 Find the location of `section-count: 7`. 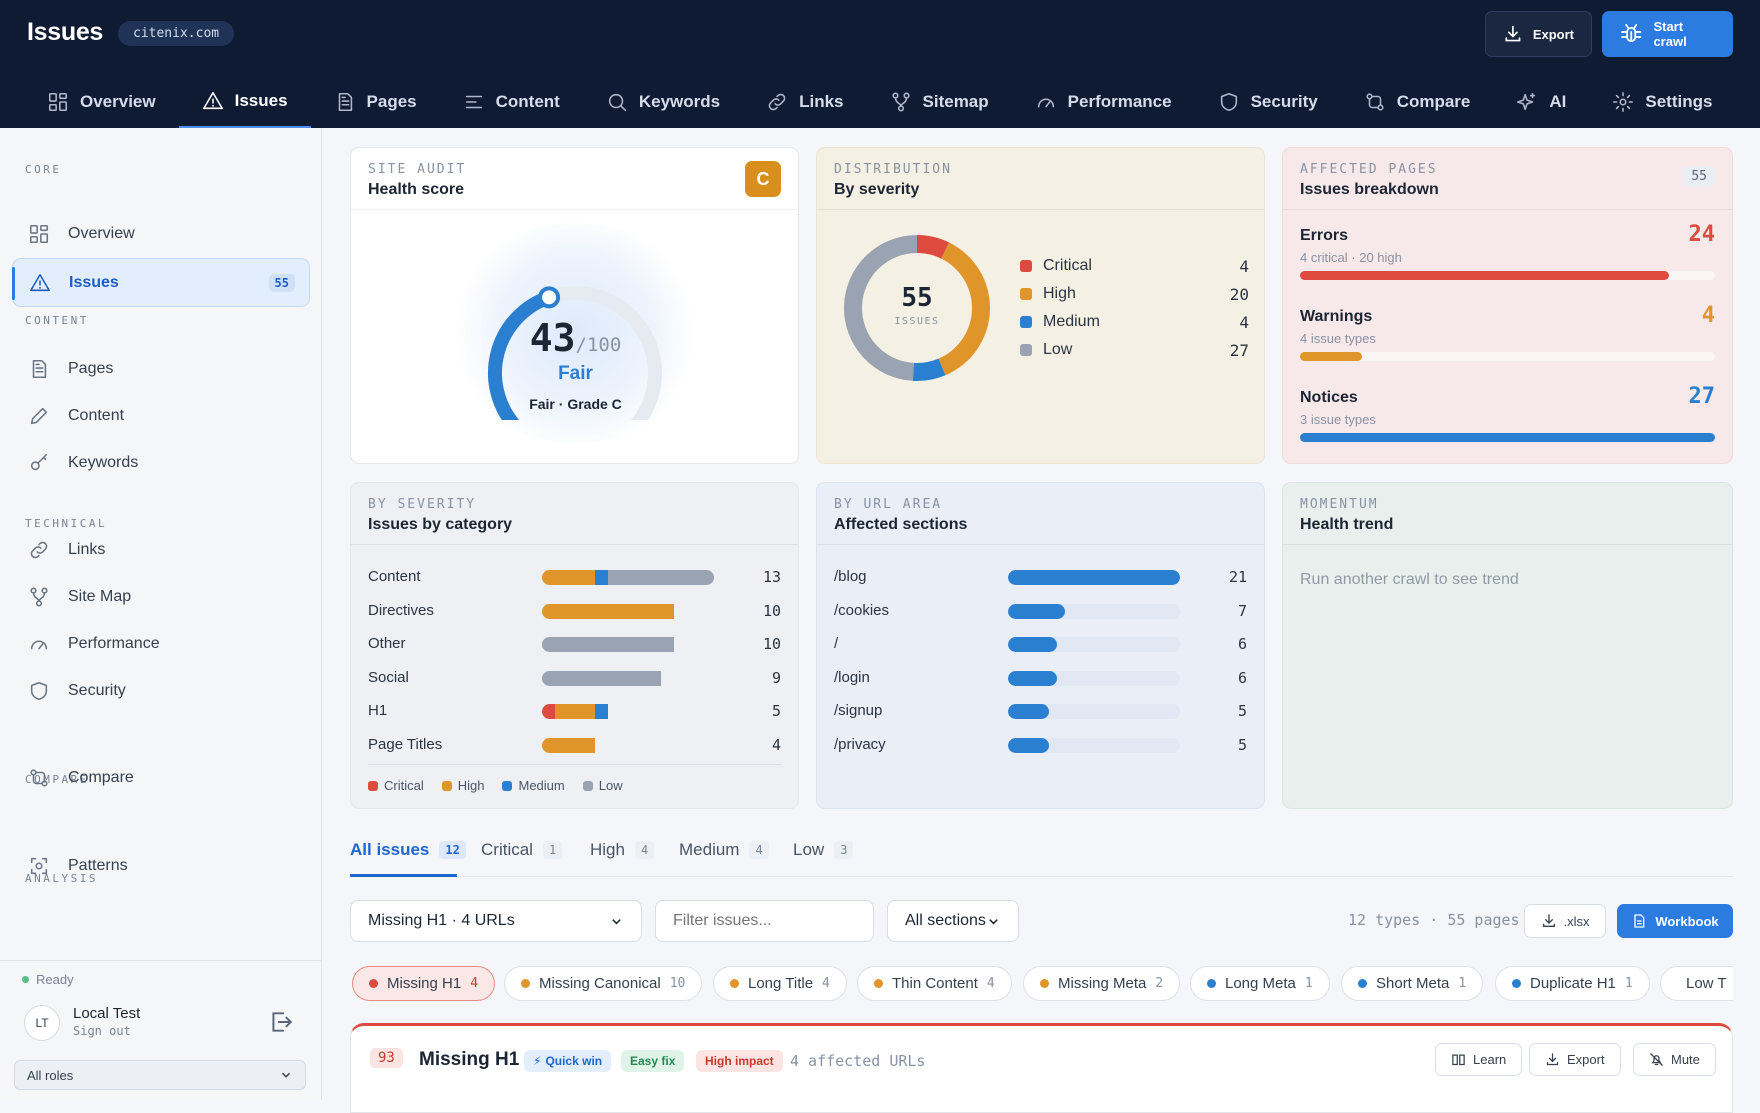

section-count: 7 is located at coordinates (1242, 610).